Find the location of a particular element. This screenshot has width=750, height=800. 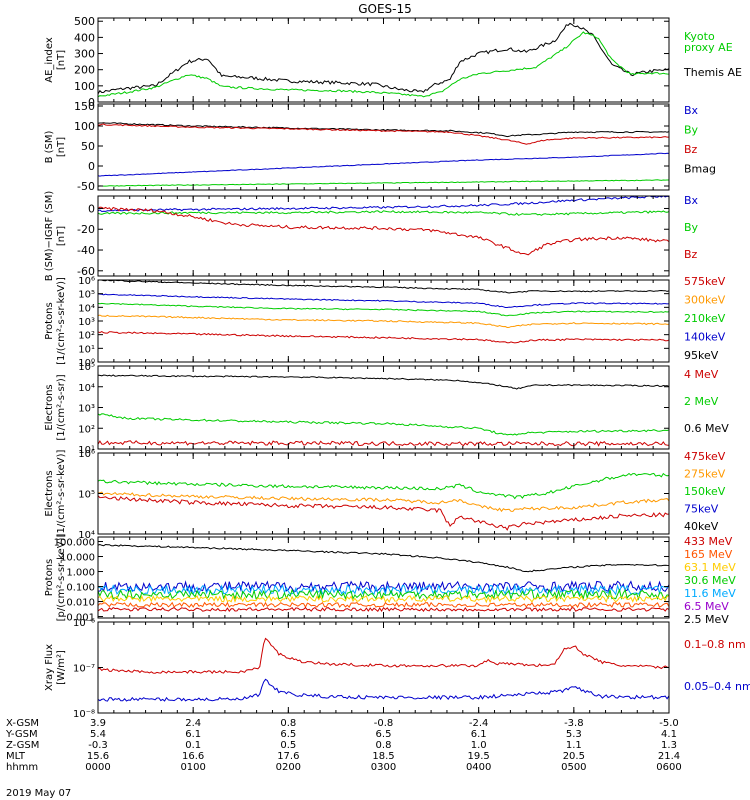

ytick-label: -50 is located at coordinates (86, 186).